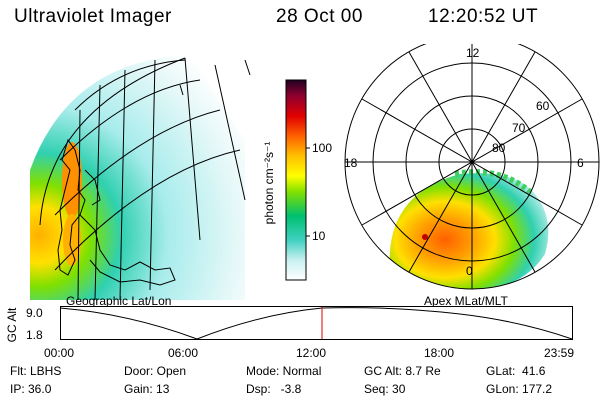  I want to click on status-ip: IP: 36.0, so click(31, 389).